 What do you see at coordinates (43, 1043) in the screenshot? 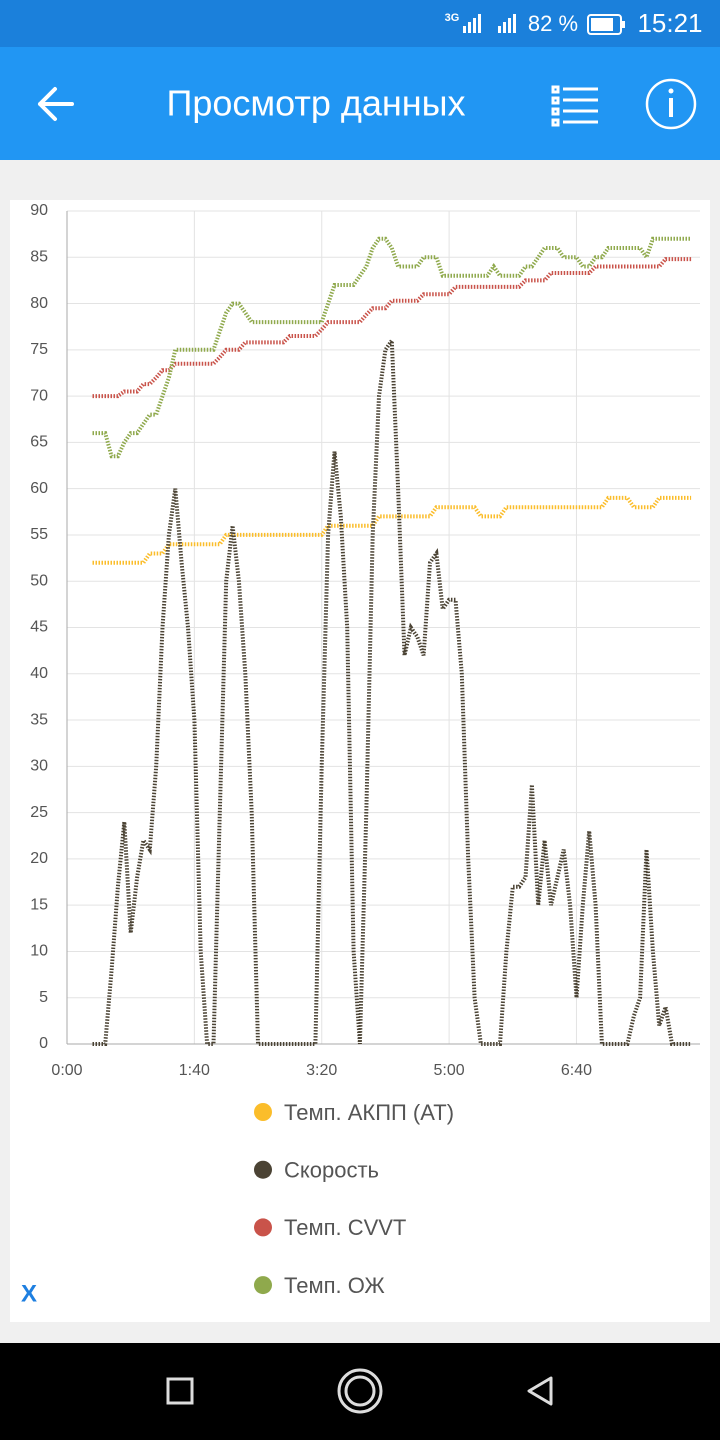
I see `y-tick-label: 0` at bounding box center [43, 1043].